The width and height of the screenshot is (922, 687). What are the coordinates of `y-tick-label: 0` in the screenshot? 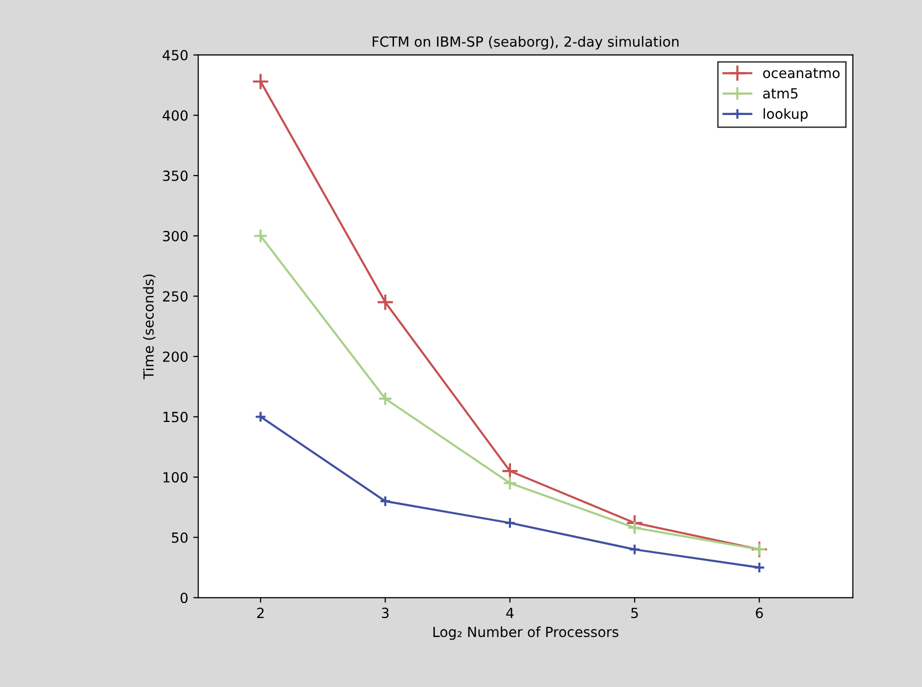 It's located at (184, 598).